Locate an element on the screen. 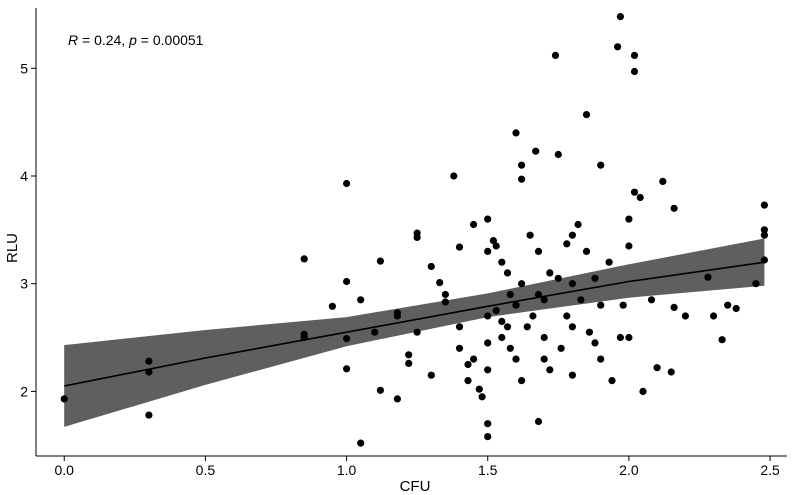  y-tick-label: 3 is located at coordinates (24, 284).